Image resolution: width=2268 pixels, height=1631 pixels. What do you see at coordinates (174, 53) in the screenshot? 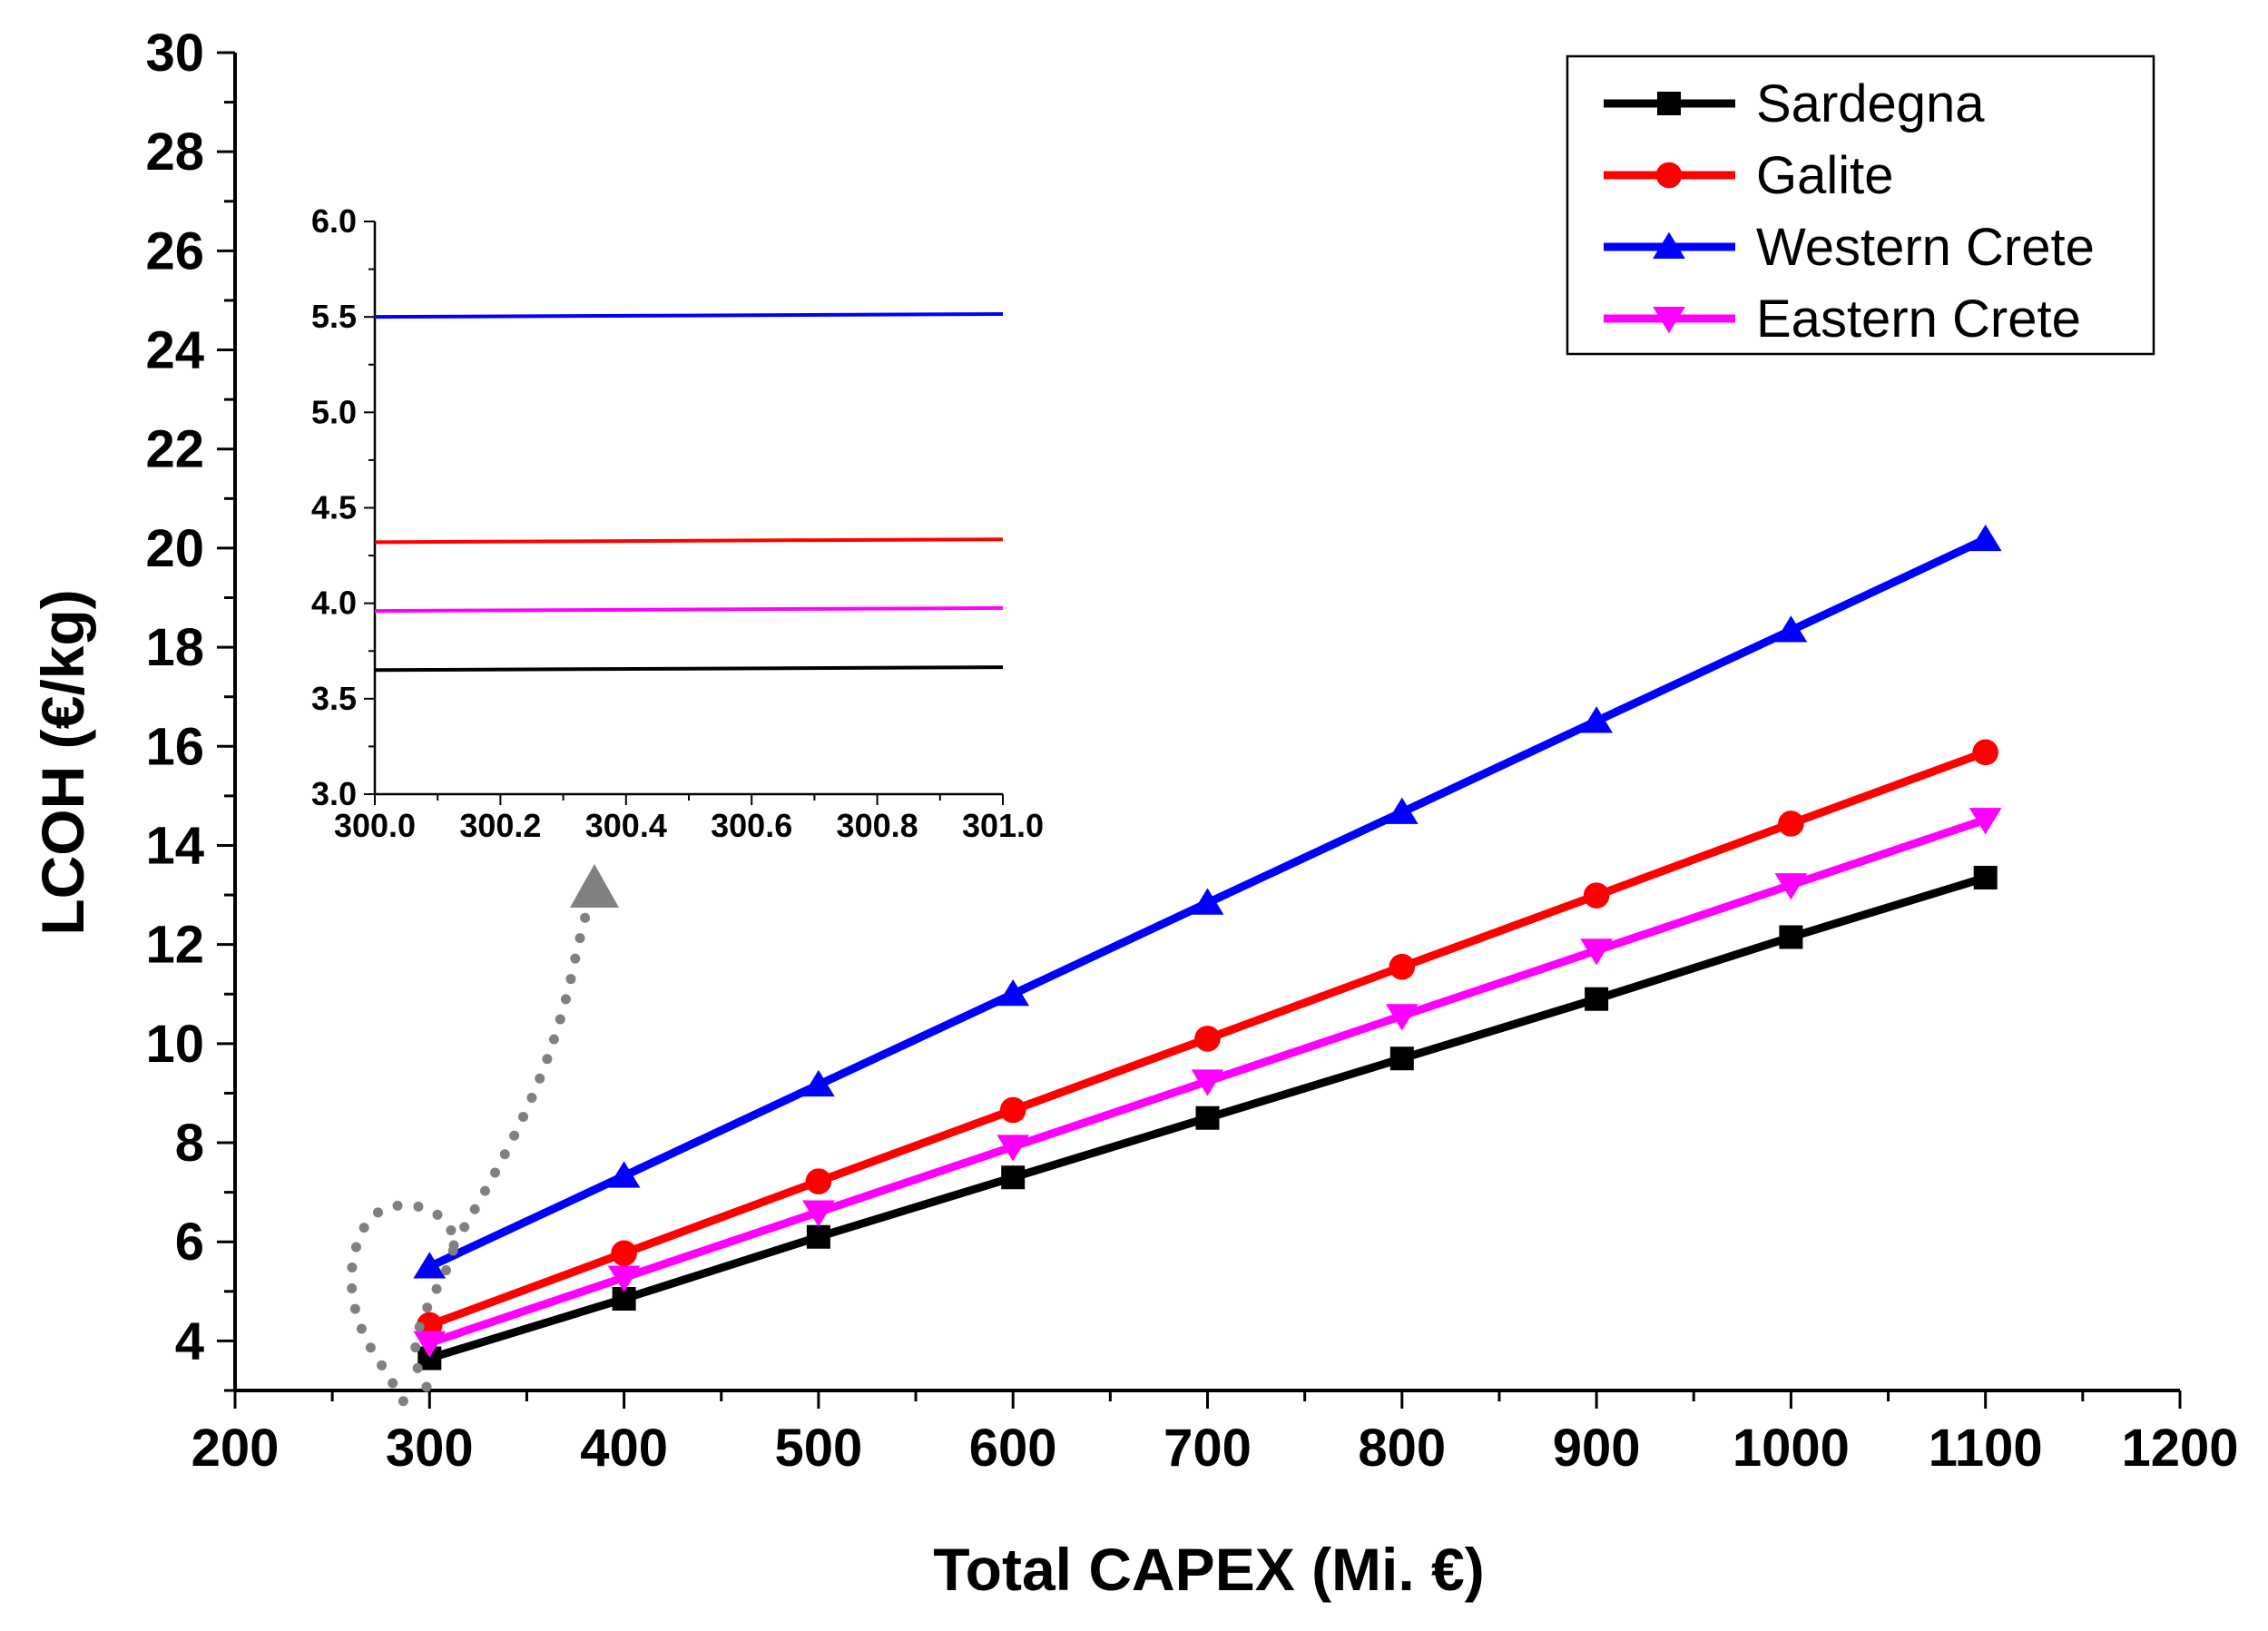
I see `y-tick-label: 30` at bounding box center [174, 53].